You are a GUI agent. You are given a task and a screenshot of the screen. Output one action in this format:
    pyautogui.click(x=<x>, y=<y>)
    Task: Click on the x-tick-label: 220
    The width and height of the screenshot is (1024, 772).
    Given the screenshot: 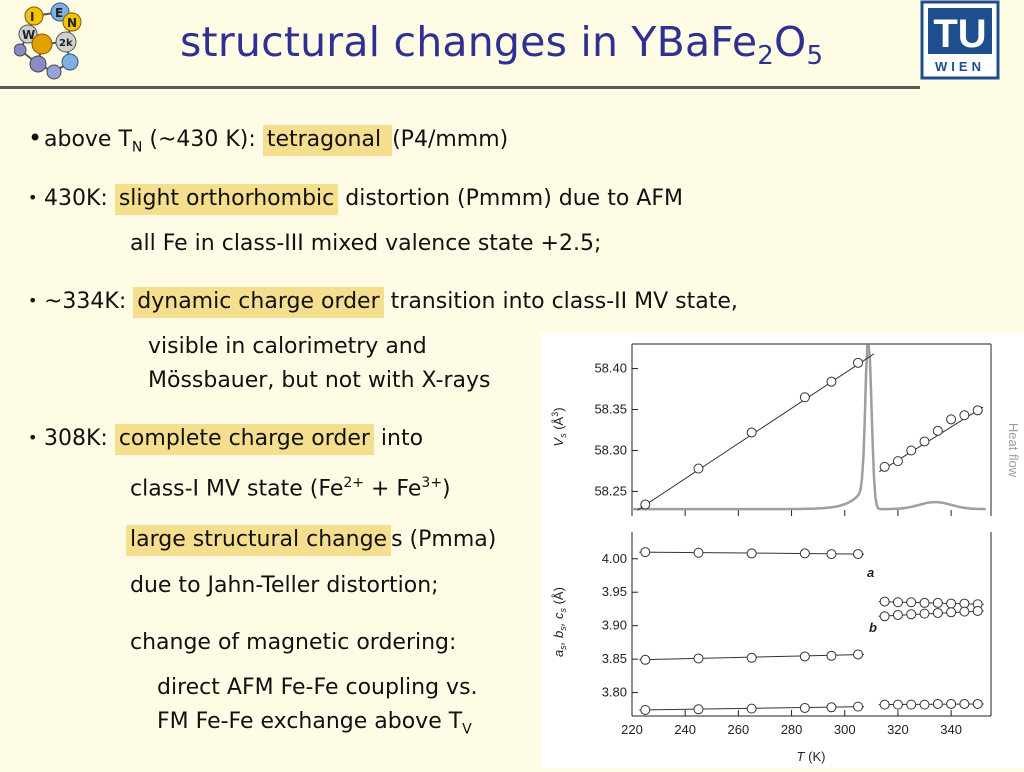 What is the action you would take?
    pyautogui.click(x=632, y=729)
    